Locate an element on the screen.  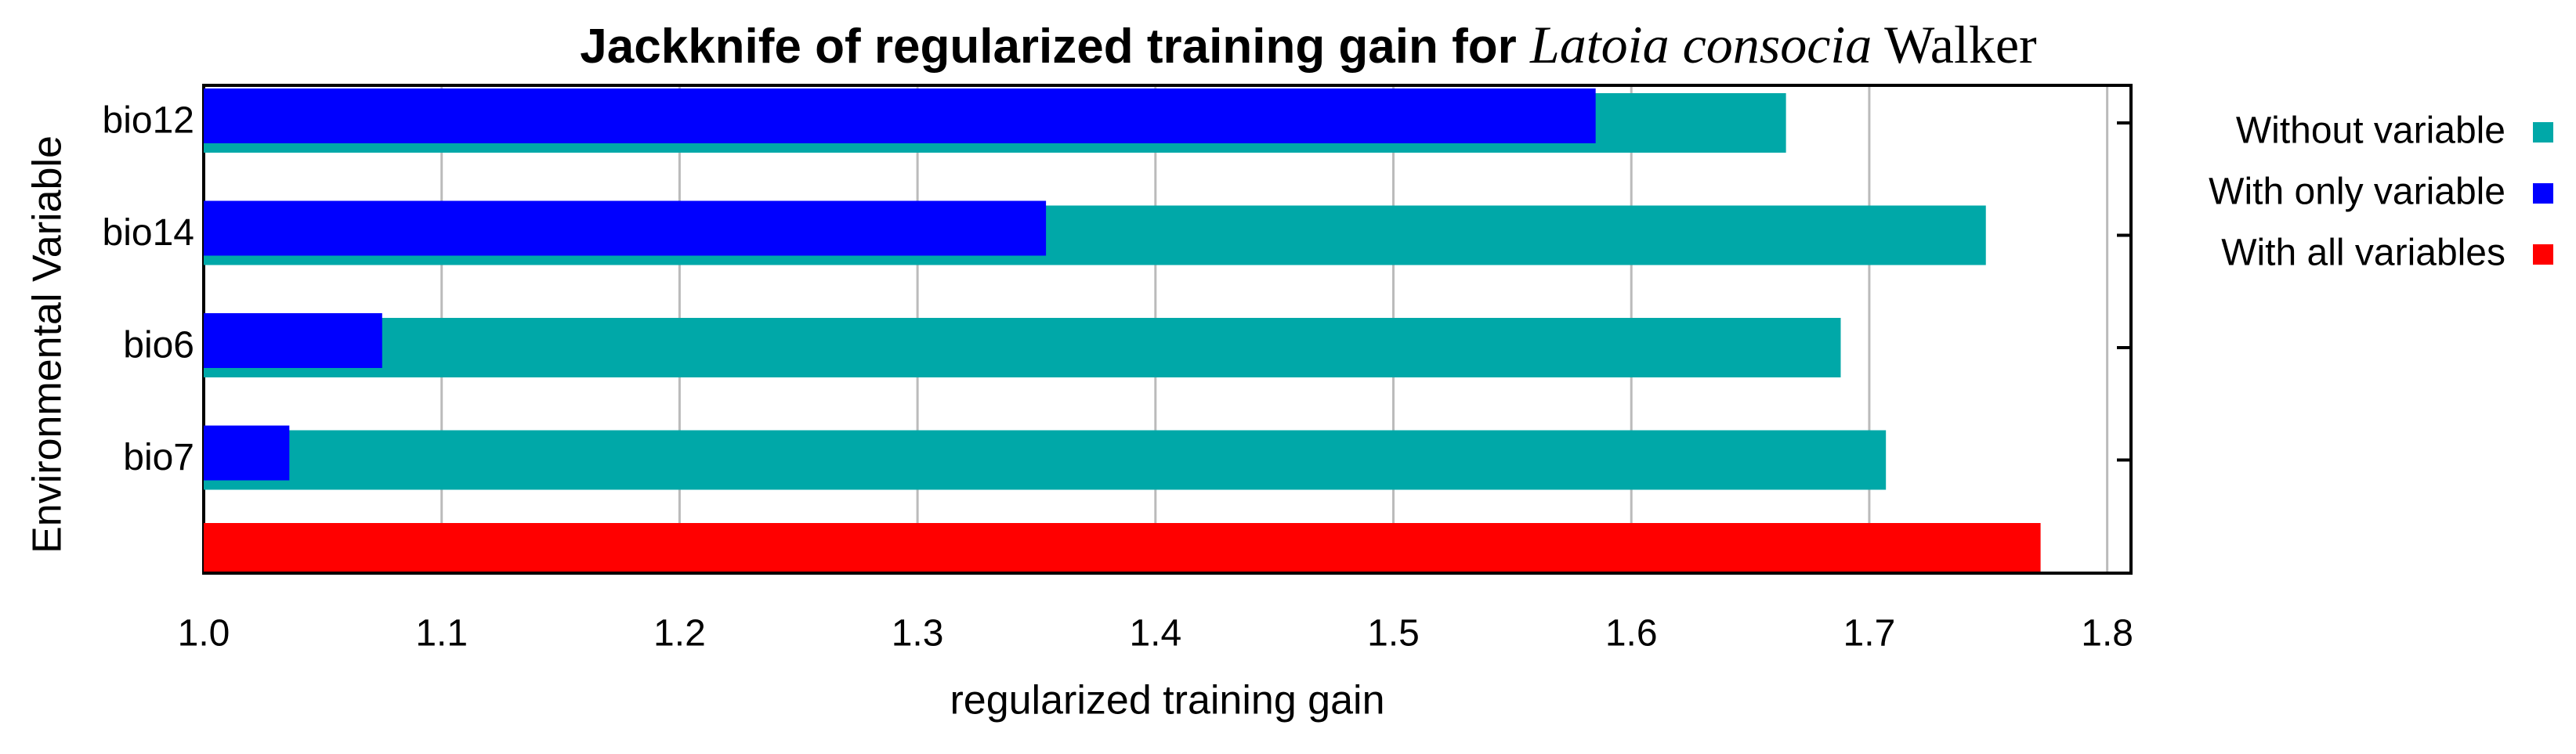
legend-label: Without variable is located at coordinates (2370, 131).